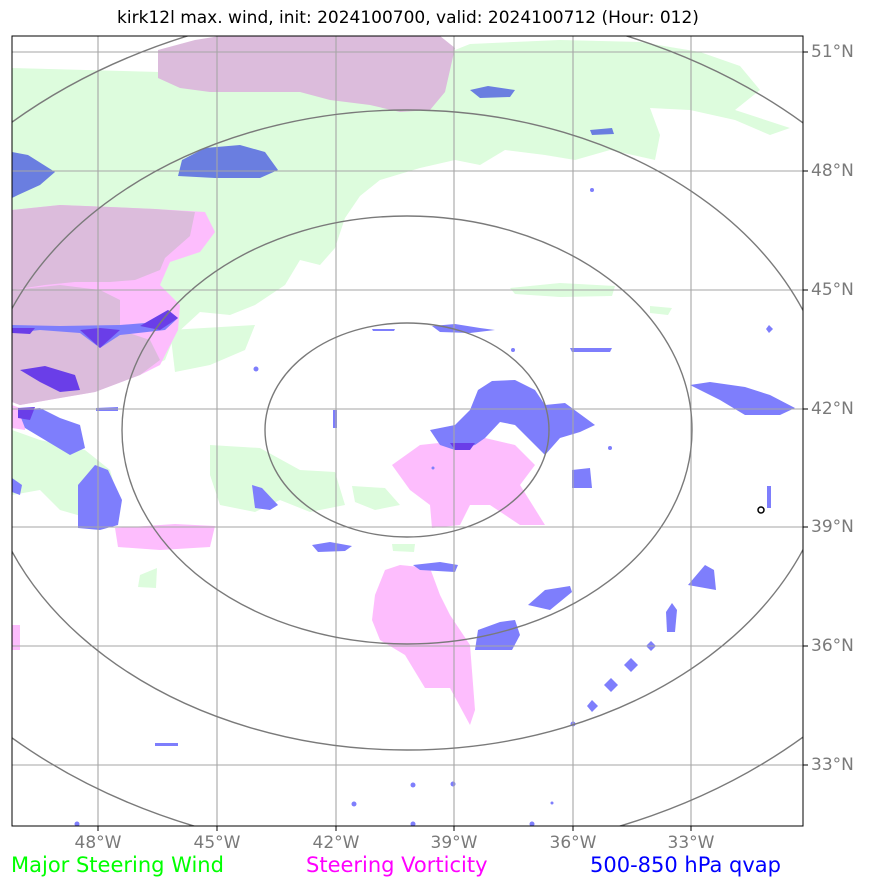  What do you see at coordinates (336, 843) in the screenshot?
I see `lon-label-42w: 42°W` at bounding box center [336, 843].